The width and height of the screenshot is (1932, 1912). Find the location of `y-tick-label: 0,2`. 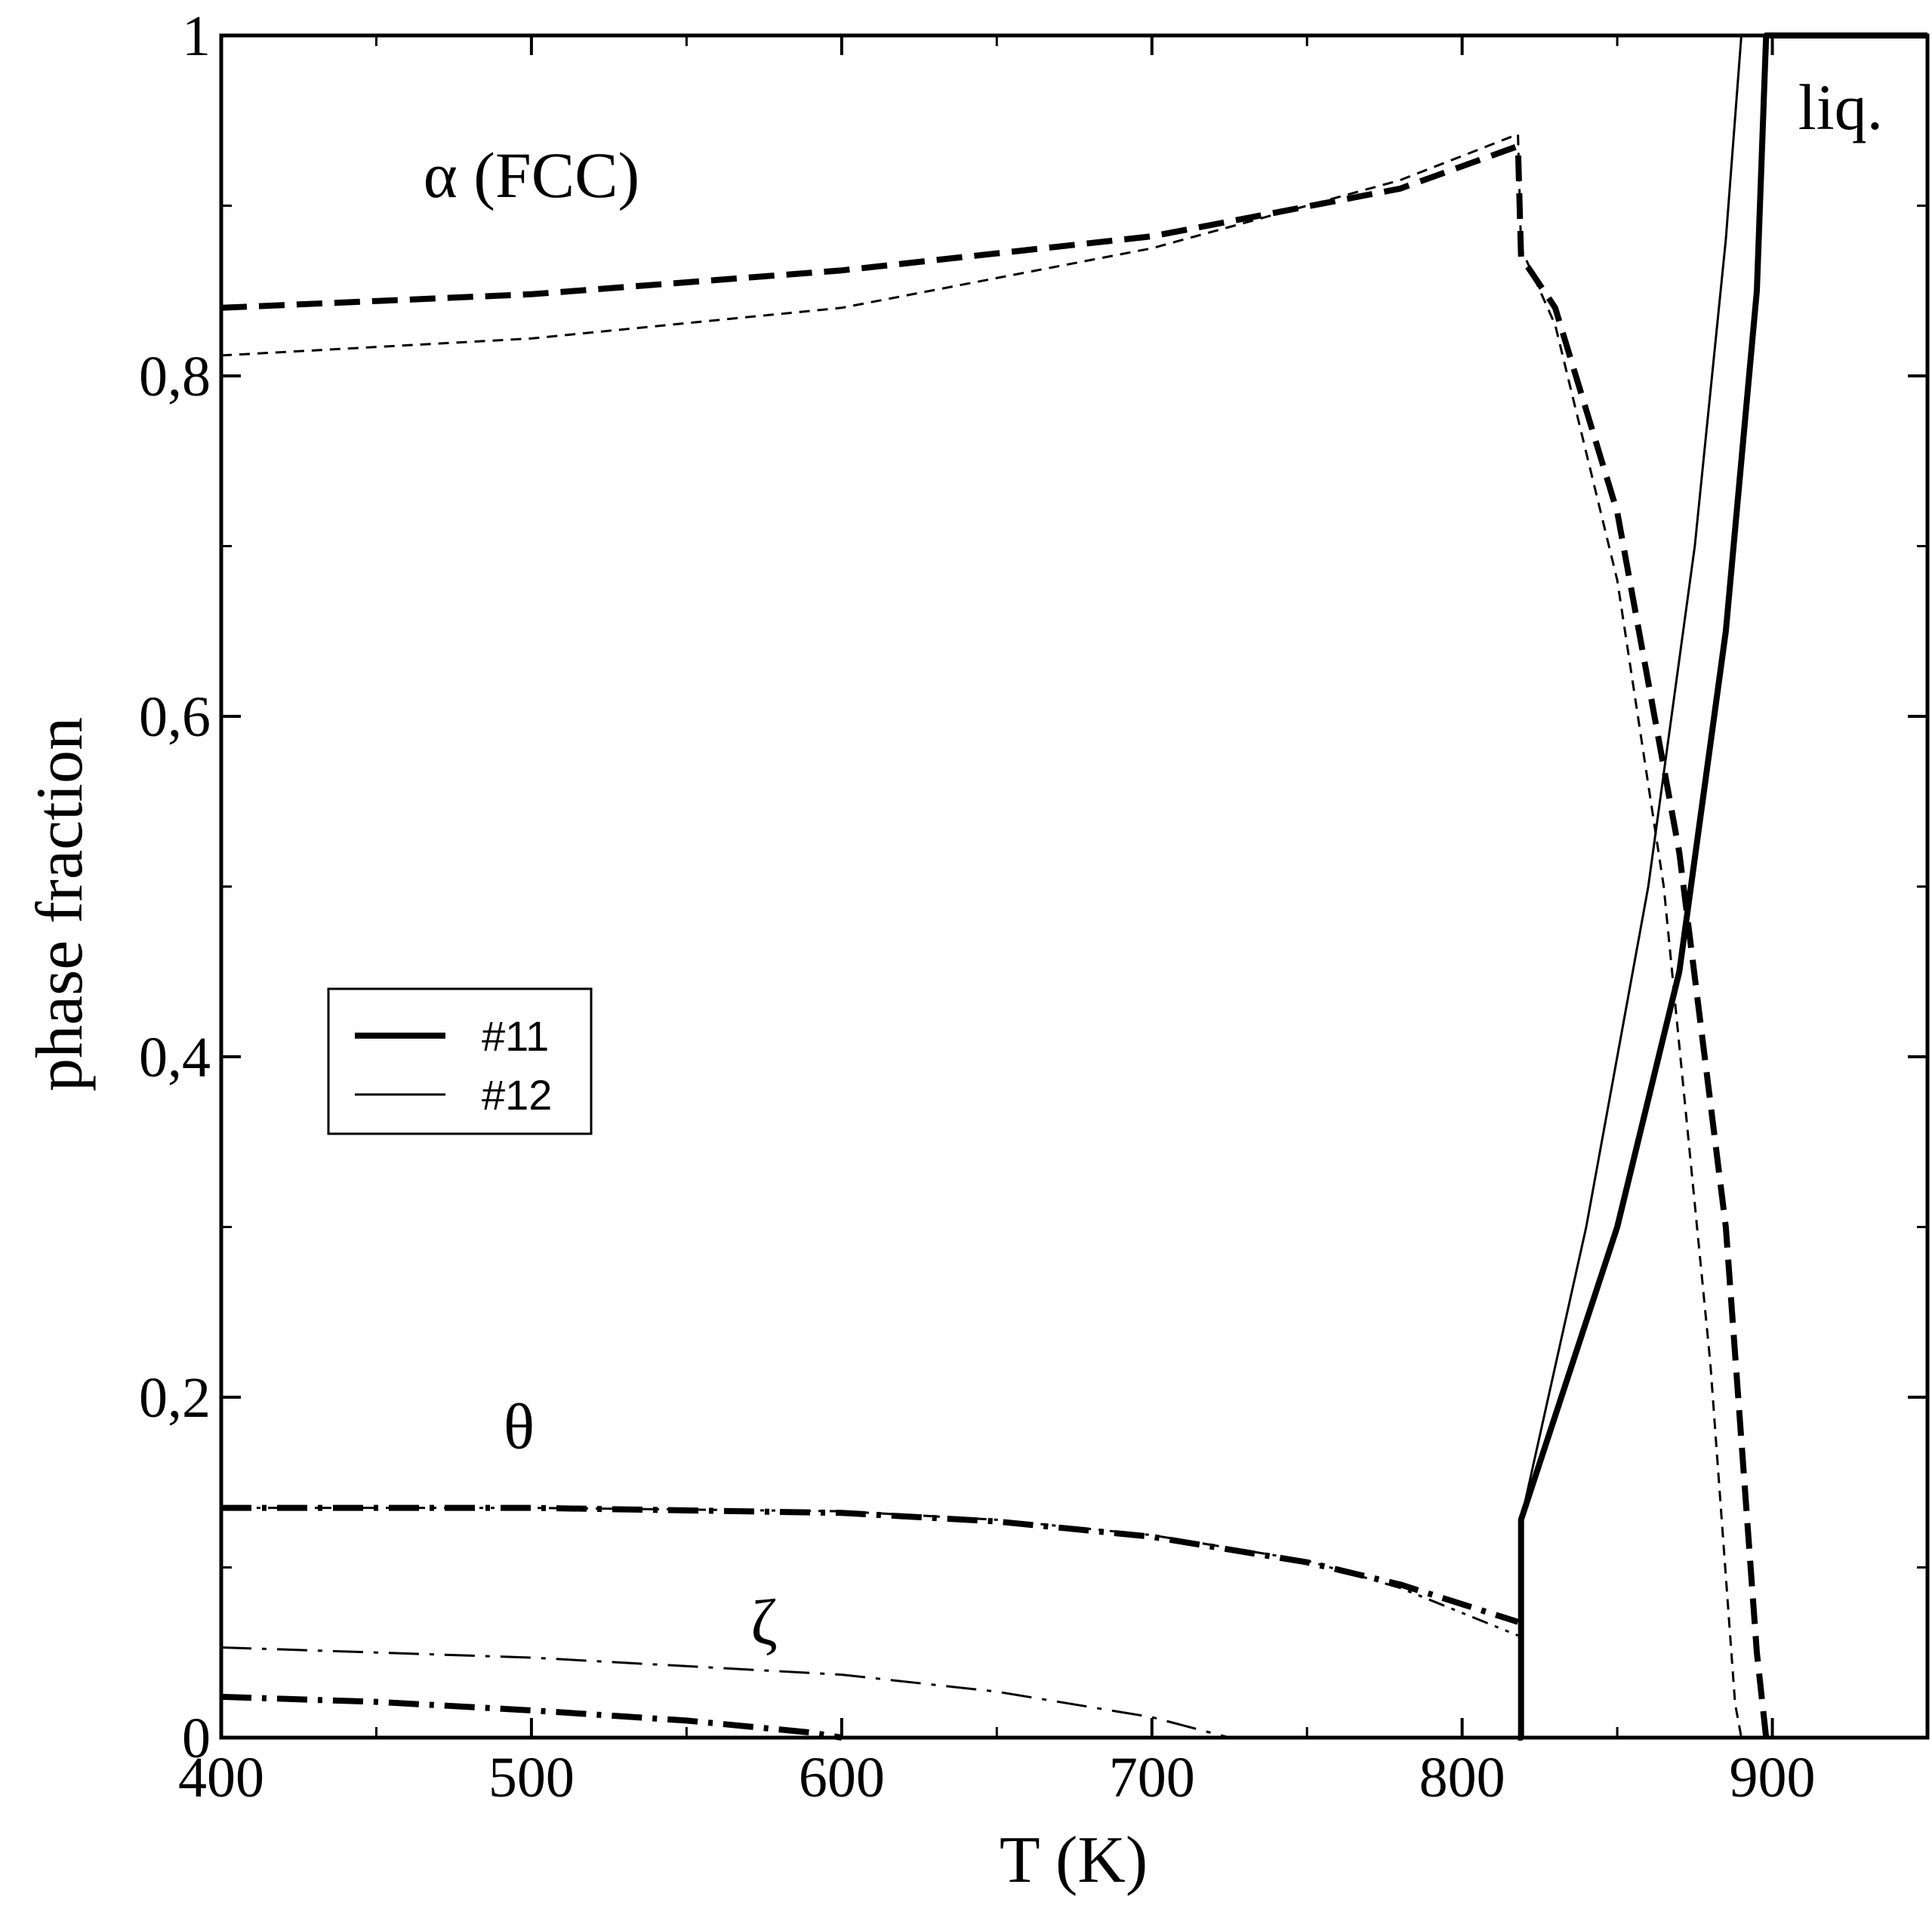

y-tick-label: 0,2 is located at coordinates (175, 1398).